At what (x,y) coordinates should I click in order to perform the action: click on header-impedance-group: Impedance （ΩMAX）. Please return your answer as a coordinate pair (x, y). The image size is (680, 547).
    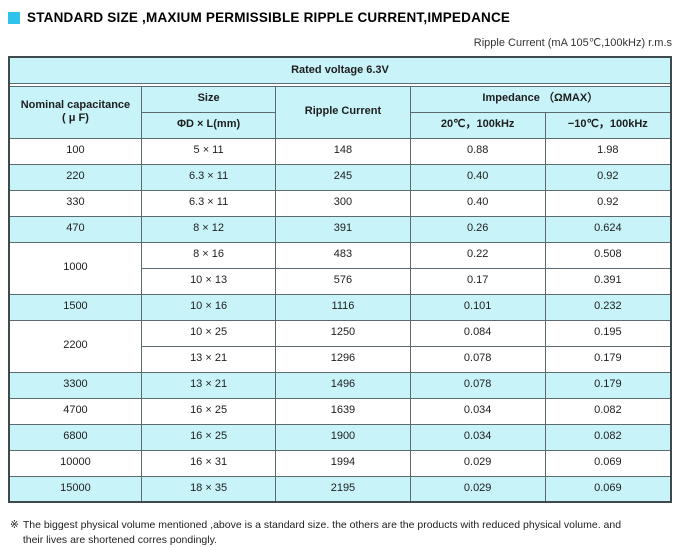
    Looking at the image, I should click on (540, 99).